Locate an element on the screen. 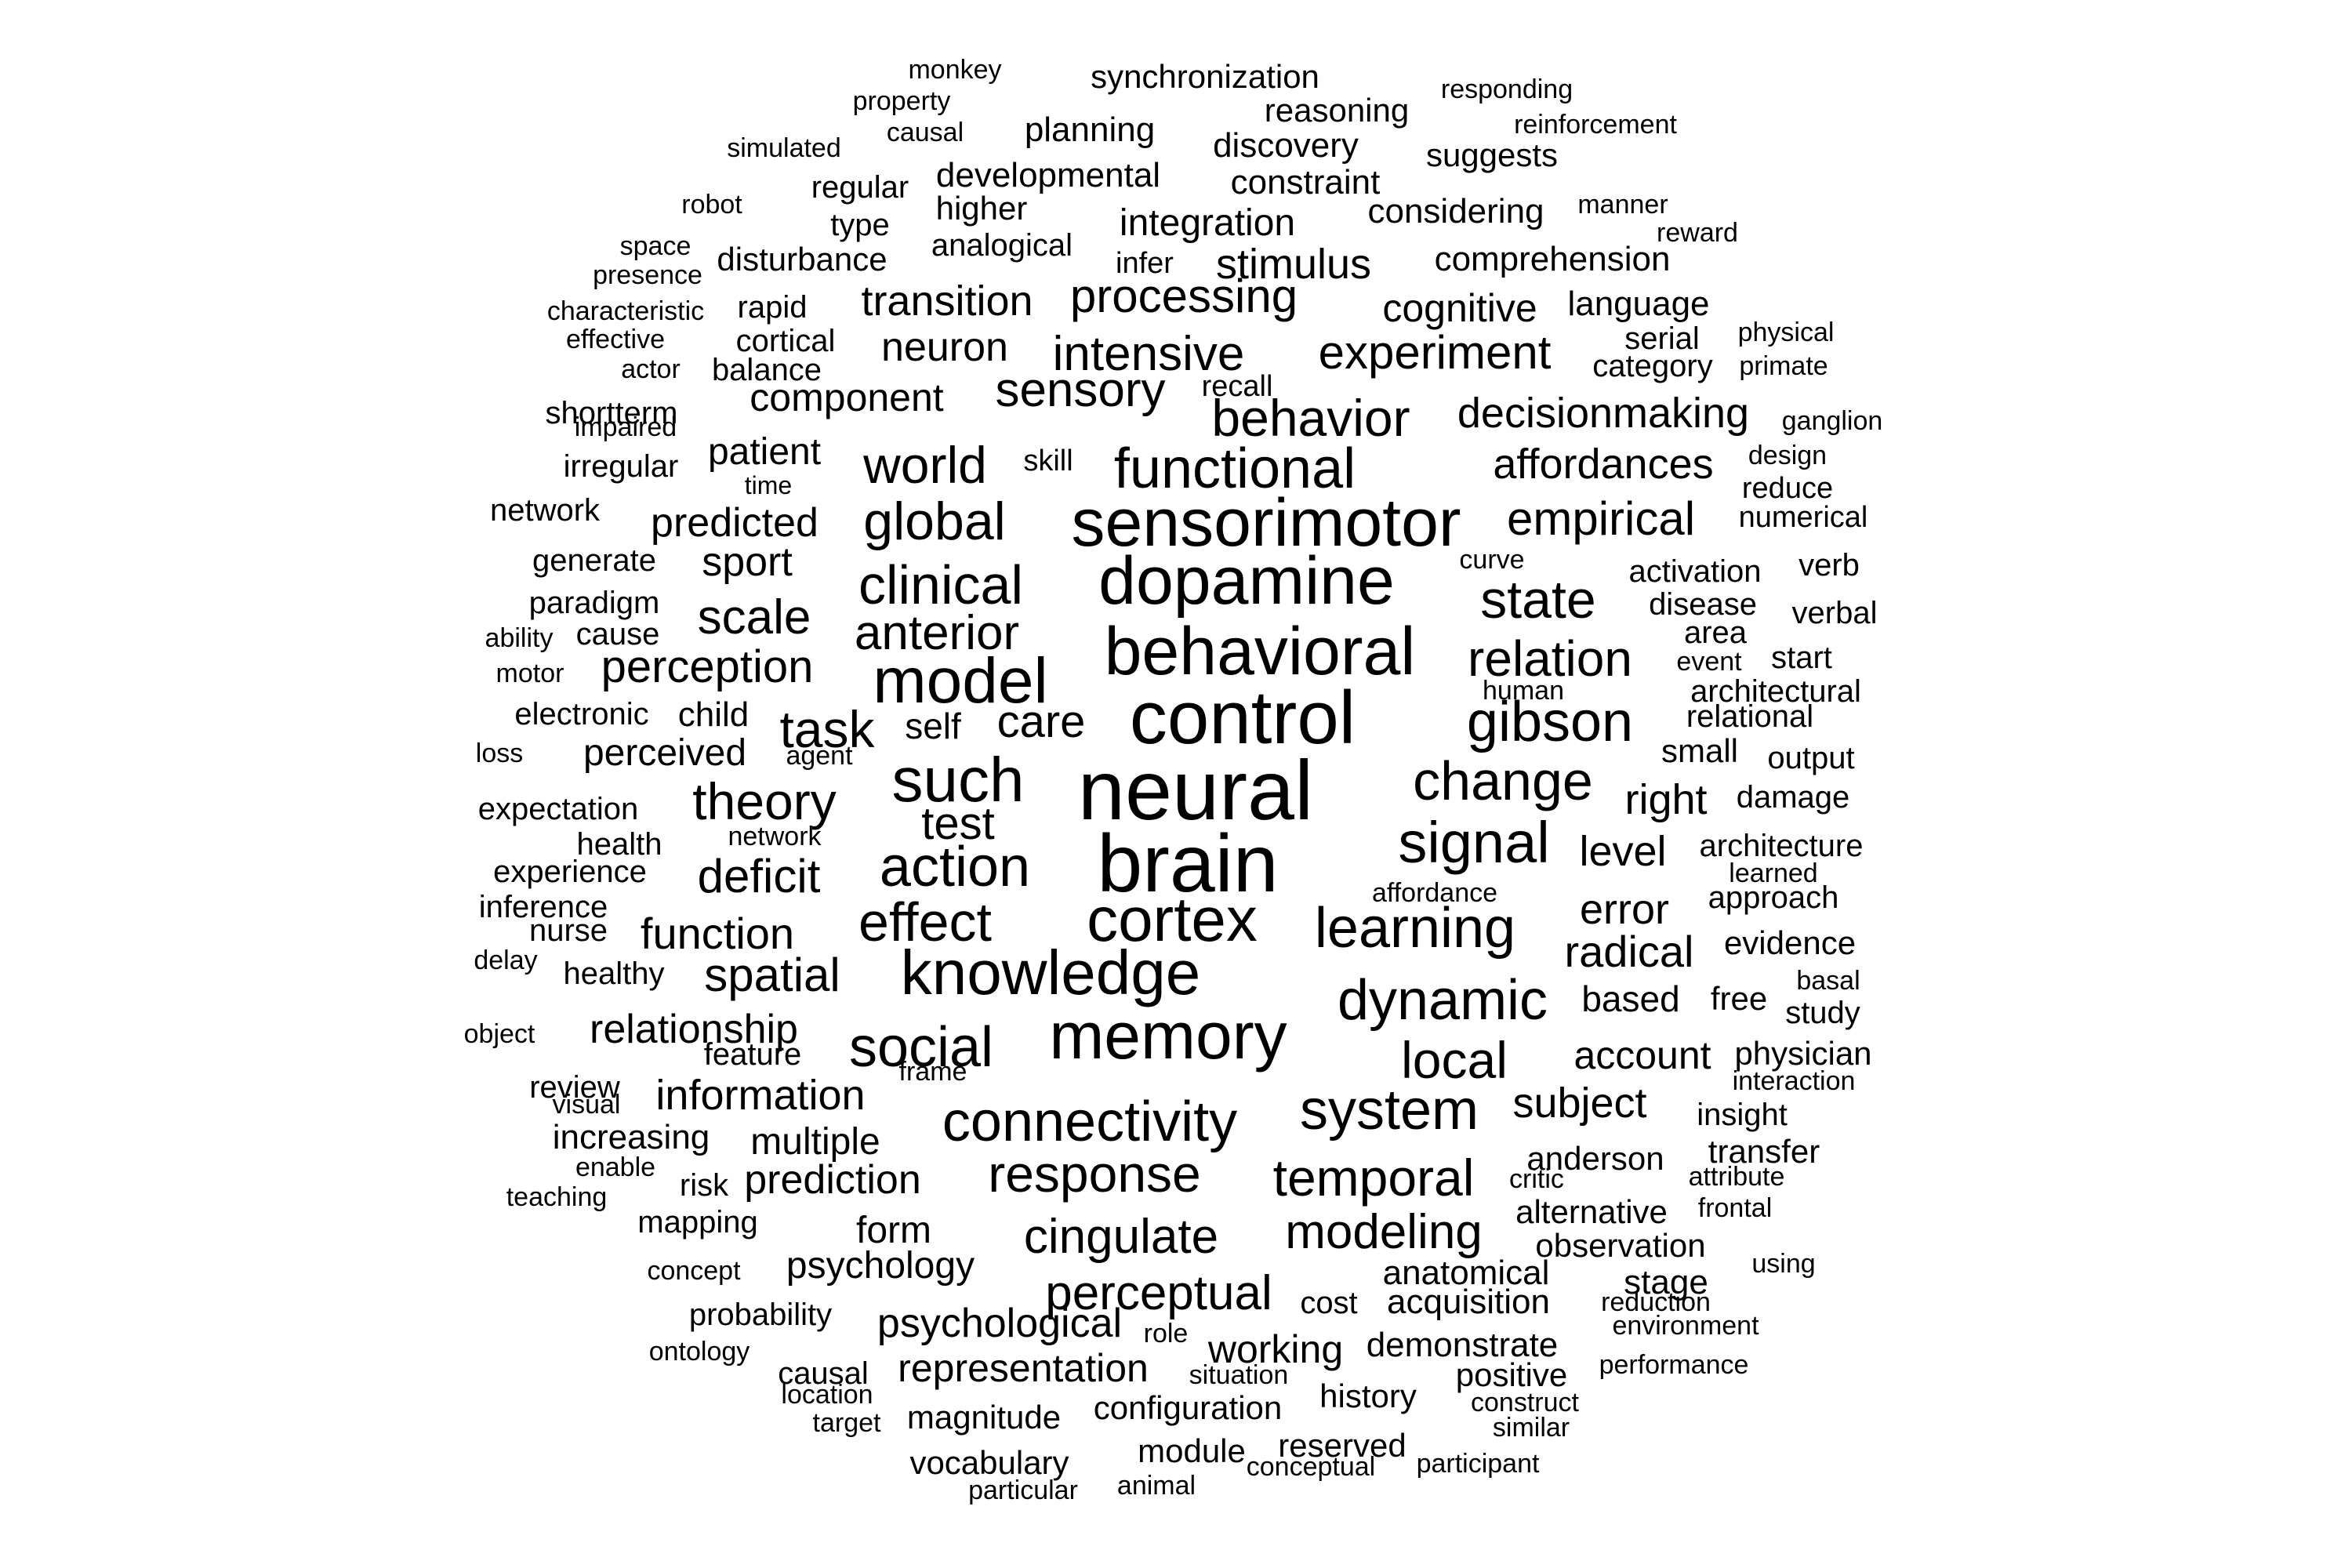  word-knowledge: knowledge is located at coordinates (1051, 972).